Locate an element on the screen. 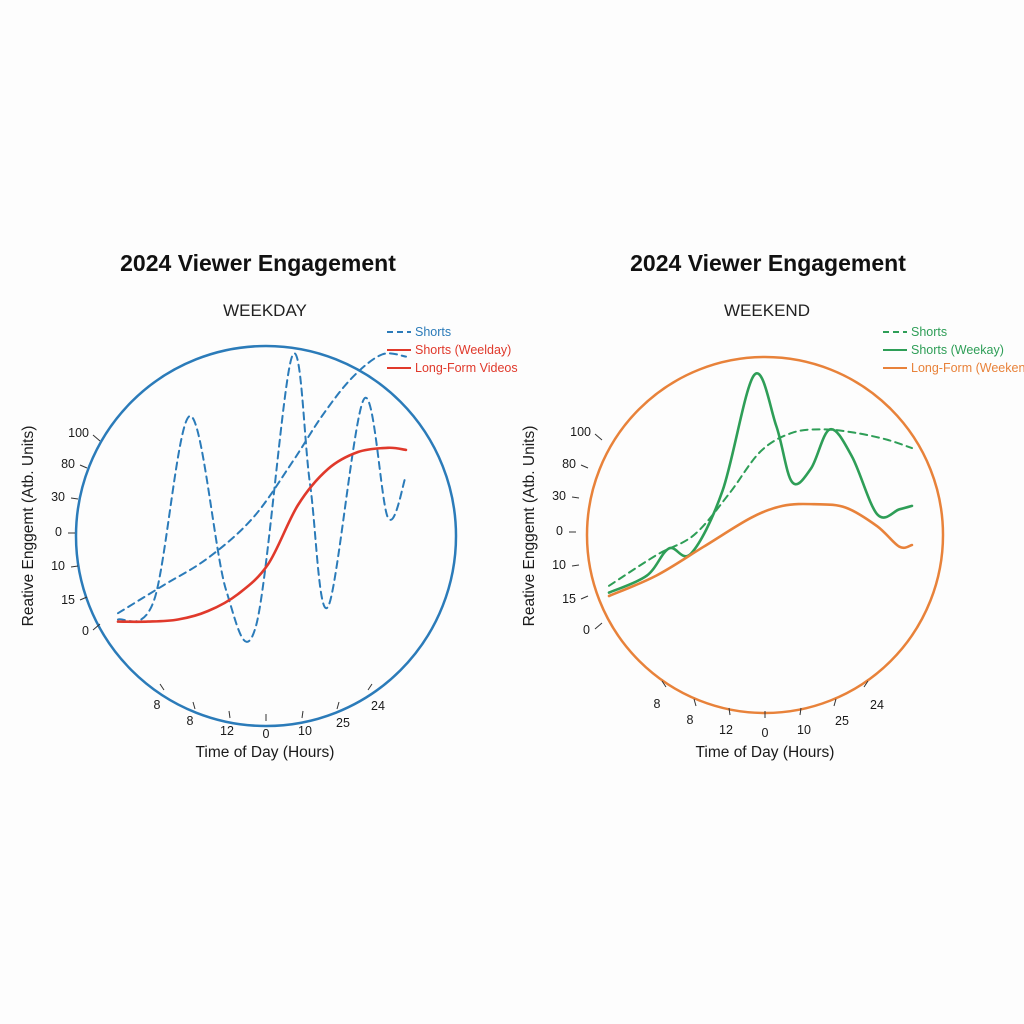 The height and width of the screenshot is (1024, 1024). legend-label: Shorts (Weelday) is located at coordinates (463, 350).